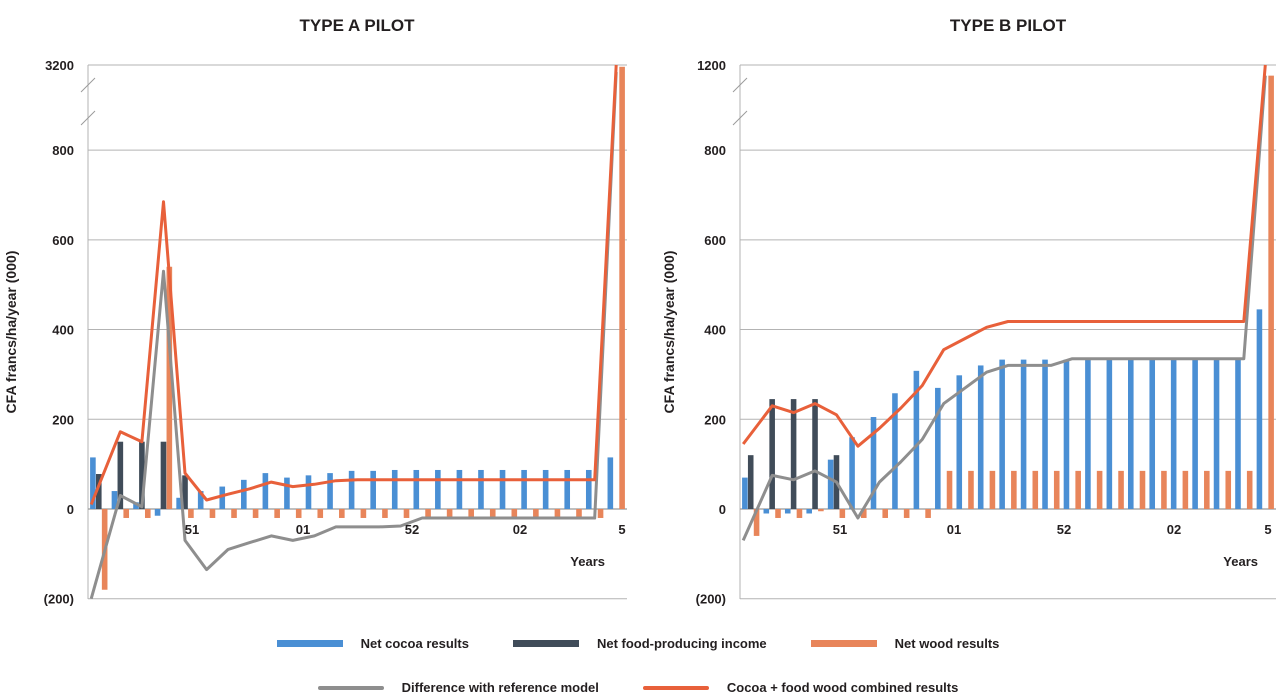 The image size is (1276, 698). I want to click on legend-difference: Difference with reference model, so click(458, 687).